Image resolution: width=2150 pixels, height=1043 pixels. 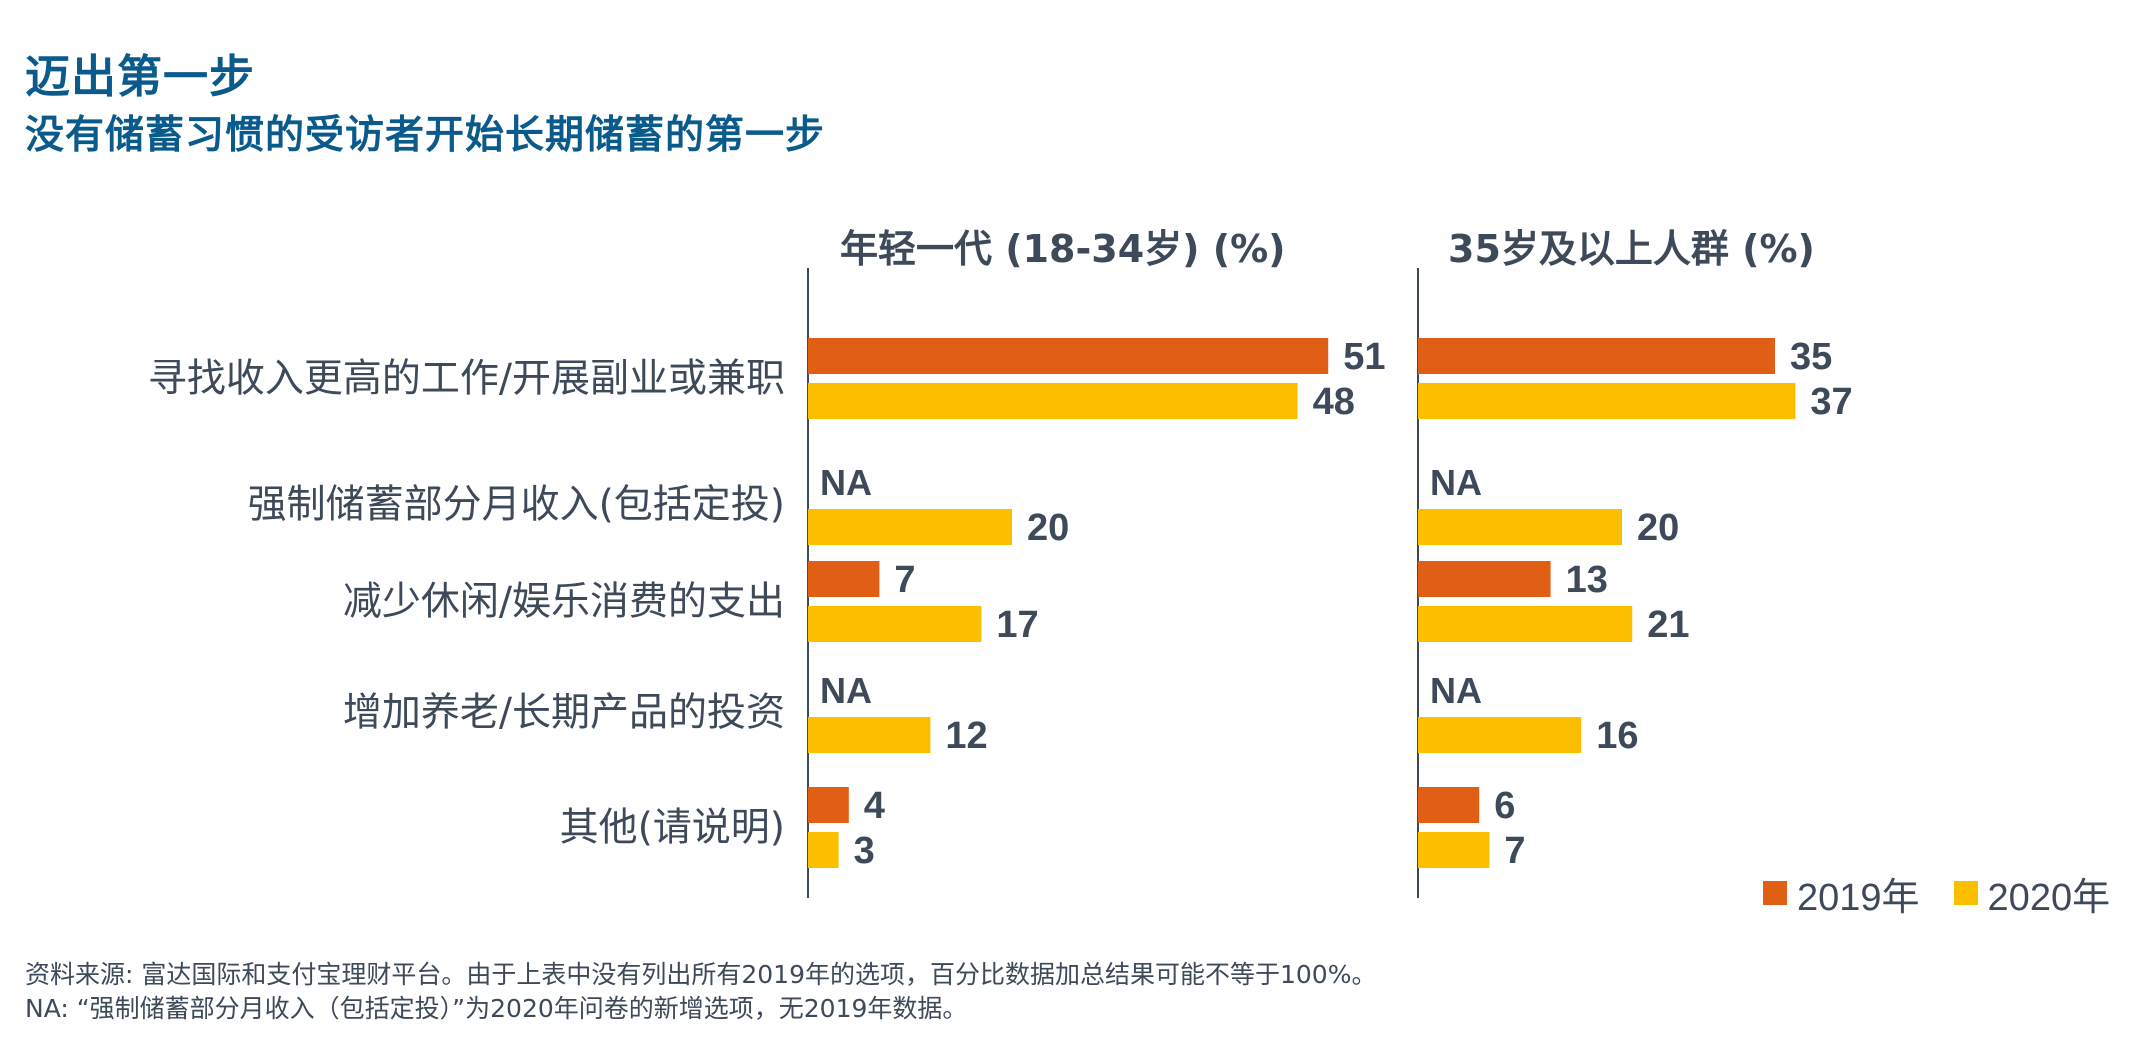 I want to click on legend-swatch-2020, so click(x=1965, y=893).